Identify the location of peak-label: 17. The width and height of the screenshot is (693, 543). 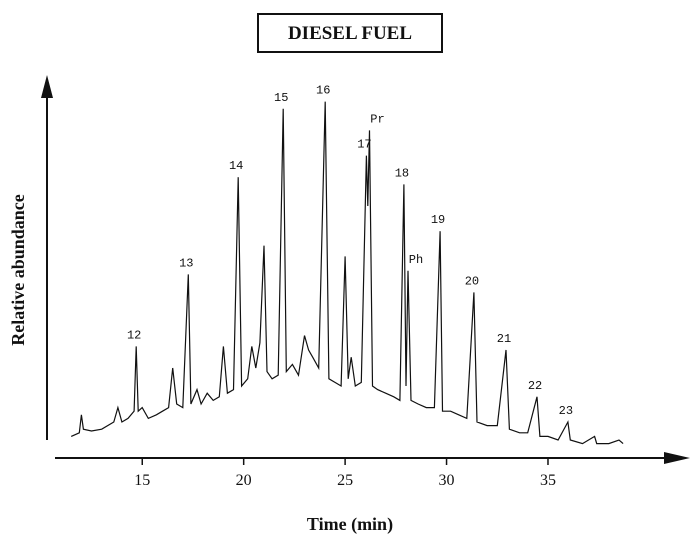
(364, 145).